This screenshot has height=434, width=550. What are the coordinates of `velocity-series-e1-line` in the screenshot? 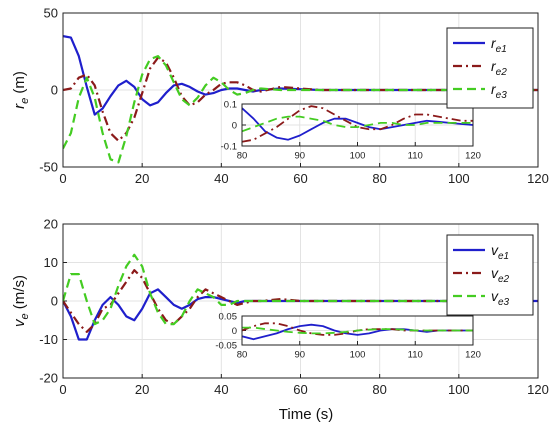 It's located at (300, 314).